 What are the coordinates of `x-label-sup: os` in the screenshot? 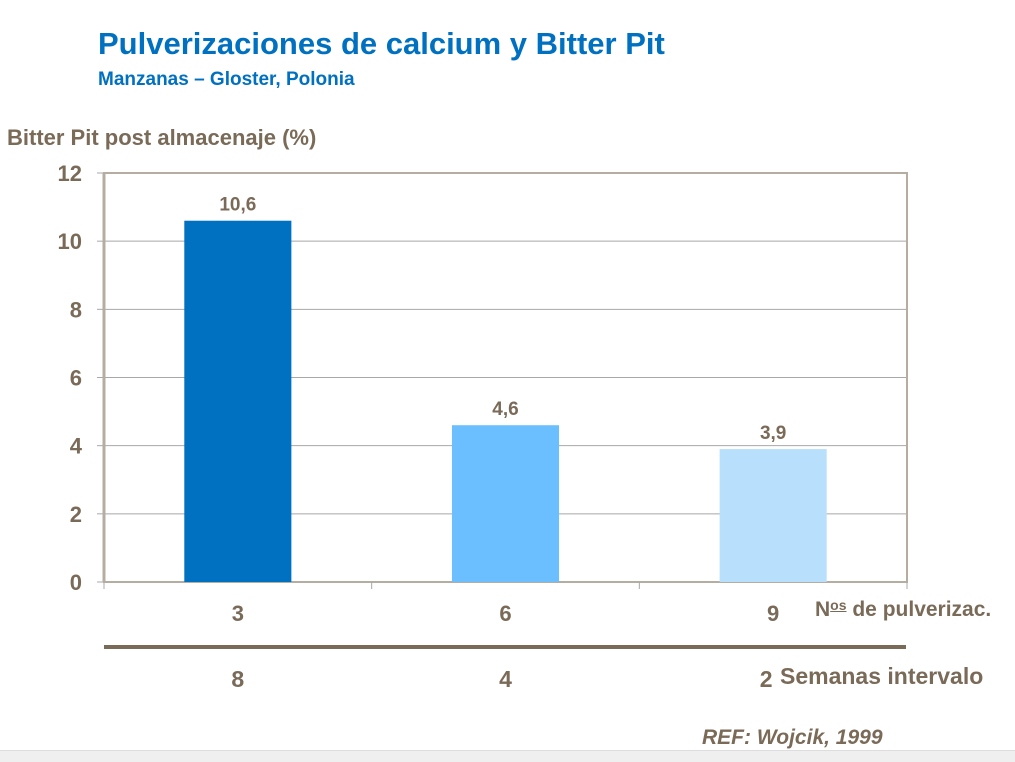 It's located at (838, 605).